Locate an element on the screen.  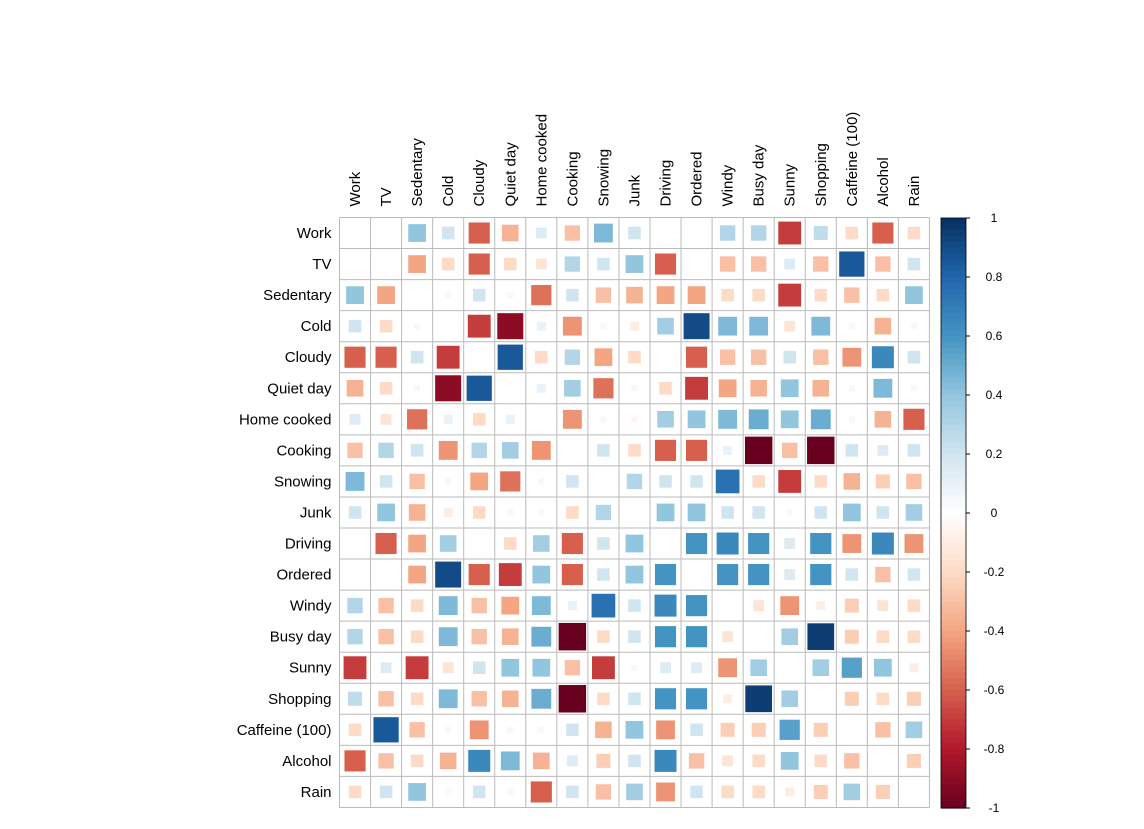
col-label-cloudy: Cloudy is located at coordinates (479, 182).